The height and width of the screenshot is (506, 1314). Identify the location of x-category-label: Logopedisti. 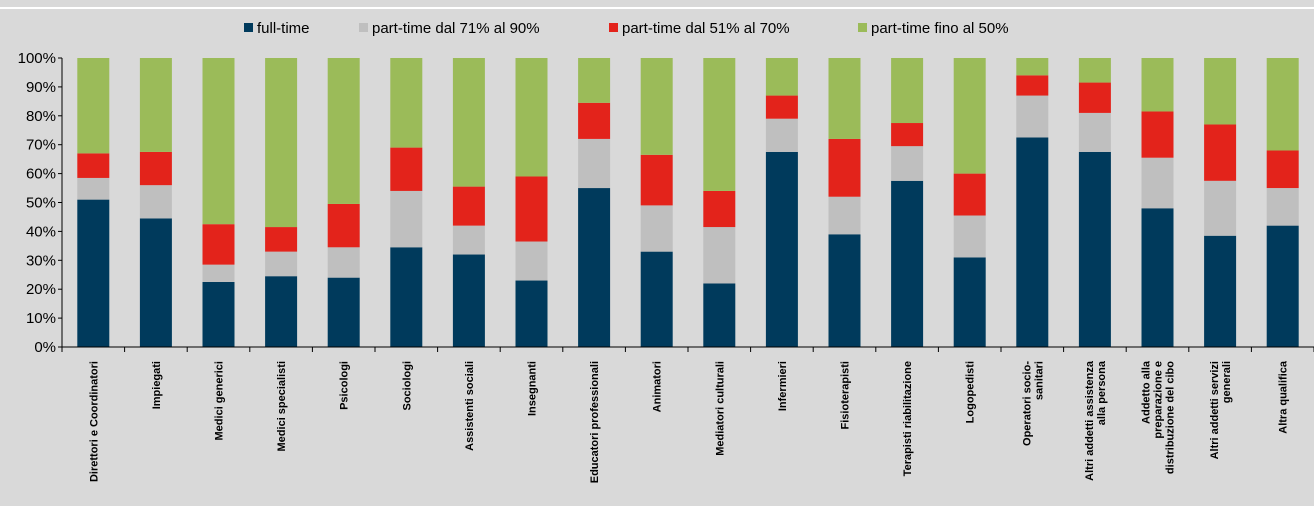
(971, 392).